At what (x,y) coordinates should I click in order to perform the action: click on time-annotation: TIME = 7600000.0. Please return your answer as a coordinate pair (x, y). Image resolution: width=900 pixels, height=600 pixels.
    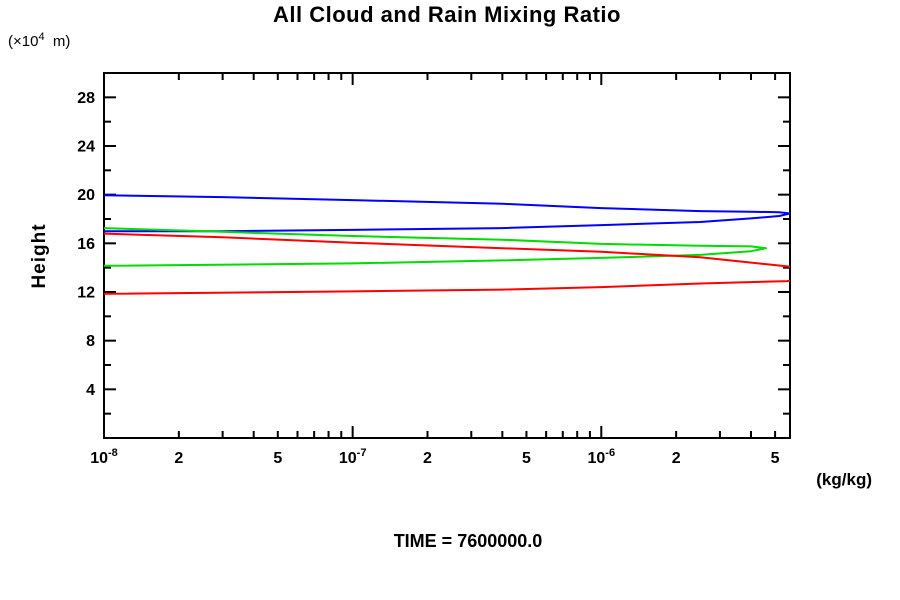
    Looking at the image, I should click on (468, 541).